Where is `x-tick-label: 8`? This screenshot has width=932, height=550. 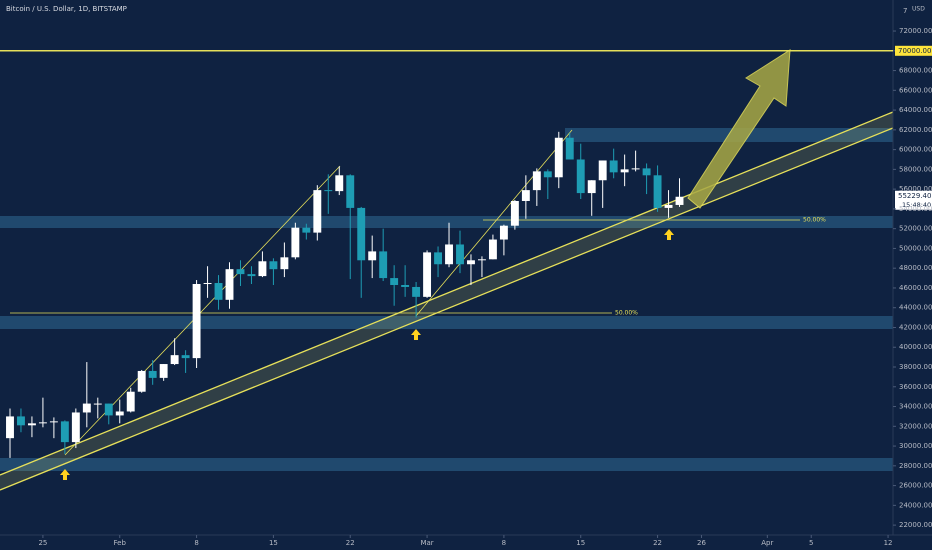
x-tick-label: 8 is located at coordinates (504, 543).